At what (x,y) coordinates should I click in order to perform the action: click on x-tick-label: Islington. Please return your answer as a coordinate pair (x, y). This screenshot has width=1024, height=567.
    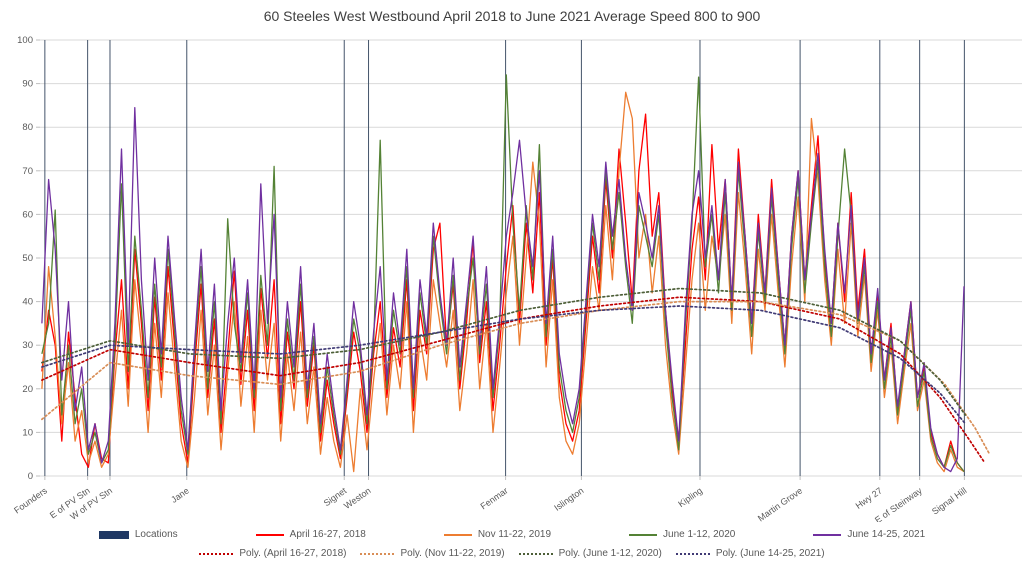
    Looking at the image, I should click on (568, 498).